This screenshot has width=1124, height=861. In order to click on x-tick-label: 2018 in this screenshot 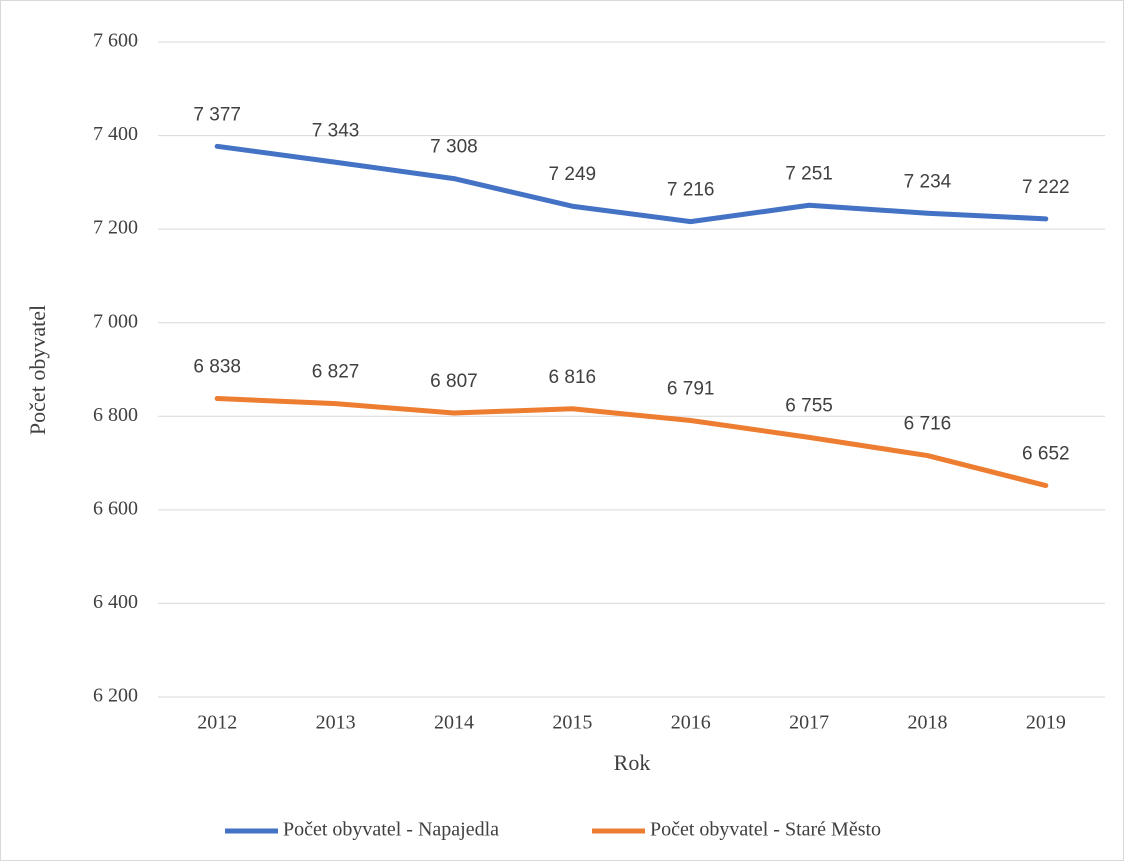, I will do `click(927, 723)`.